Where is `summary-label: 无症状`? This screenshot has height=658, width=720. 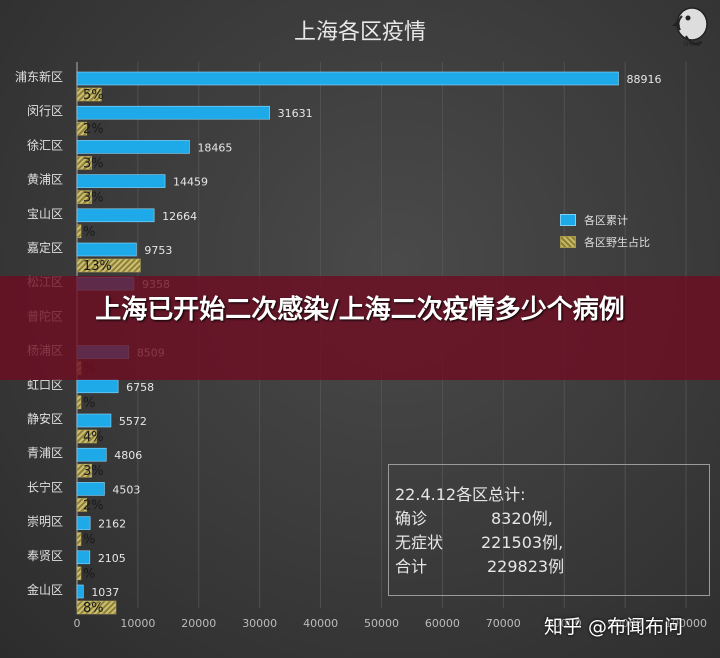 summary-label: 无症状 is located at coordinates (419, 542).